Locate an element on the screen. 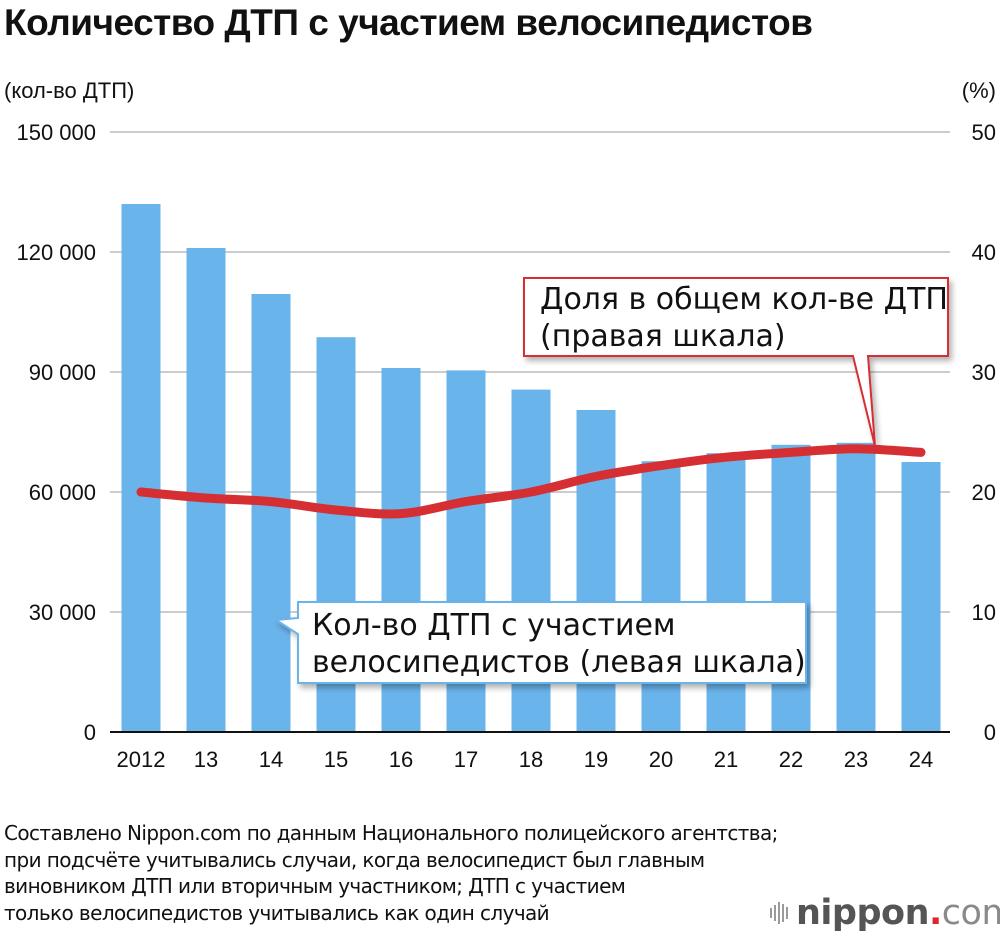  x-tick-label: 20 is located at coordinates (661, 759).